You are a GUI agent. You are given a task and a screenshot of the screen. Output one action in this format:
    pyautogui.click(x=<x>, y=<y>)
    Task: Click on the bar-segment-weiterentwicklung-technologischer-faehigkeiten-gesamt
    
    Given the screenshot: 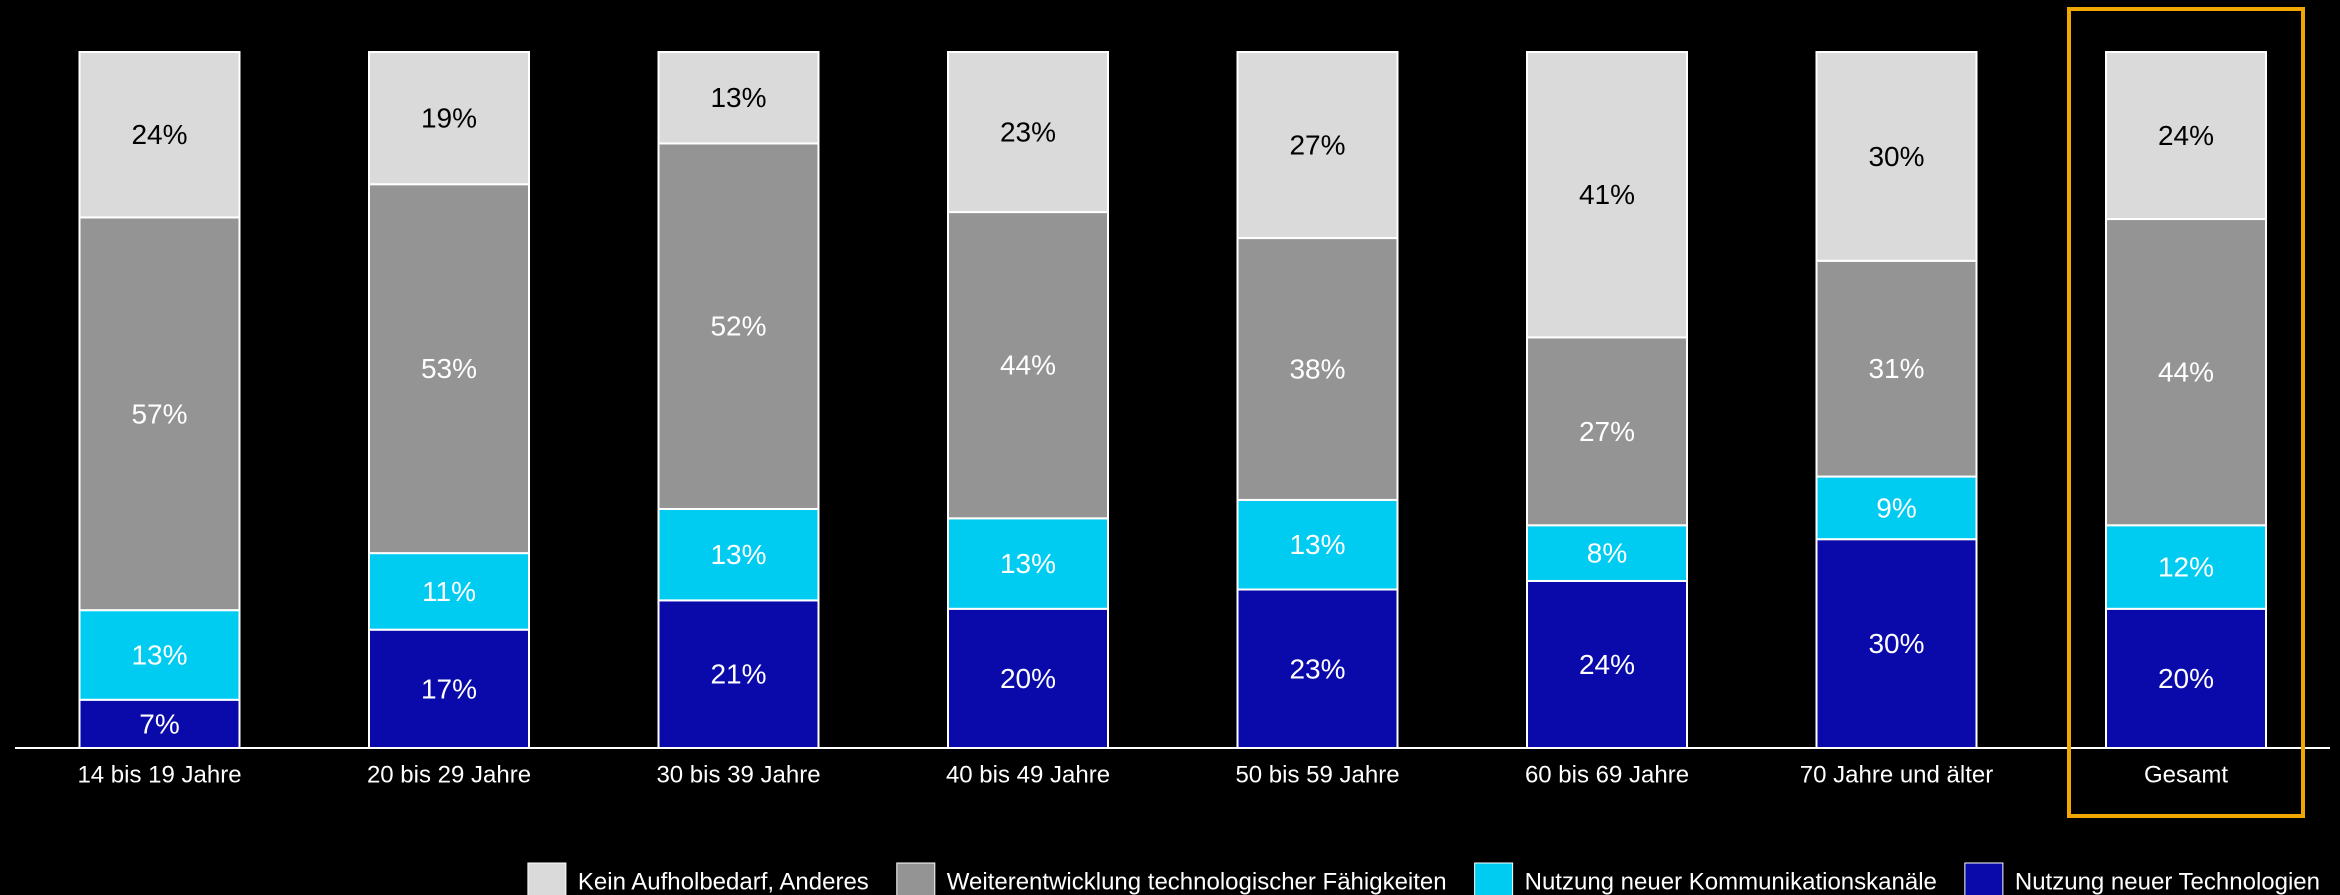 What is the action you would take?
    pyautogui.click(x=2186, y=372)
    